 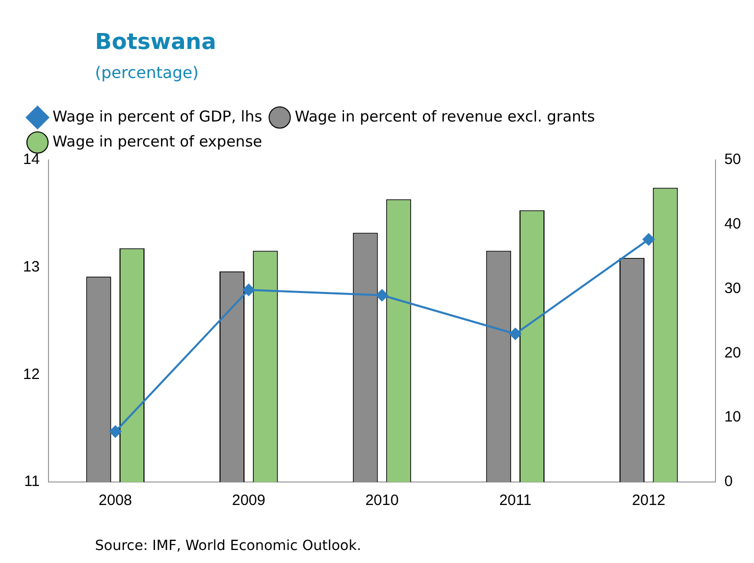 I want to click on chart-subtitle: (percentage), so click(x=147, y=72).